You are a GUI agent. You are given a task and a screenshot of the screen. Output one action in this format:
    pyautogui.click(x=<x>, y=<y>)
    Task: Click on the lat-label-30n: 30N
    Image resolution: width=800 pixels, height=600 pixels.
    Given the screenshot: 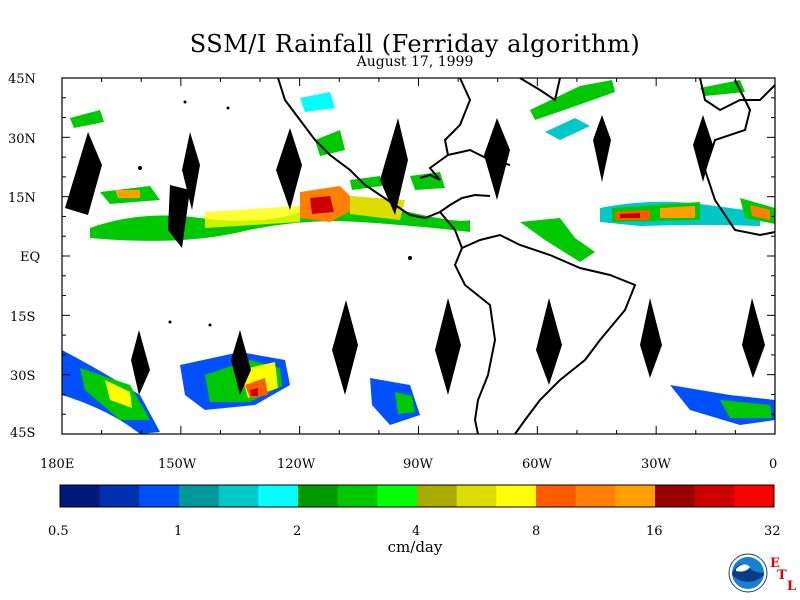 What is the action you would take?
    pyautogui.click(x=22, y=139)
    